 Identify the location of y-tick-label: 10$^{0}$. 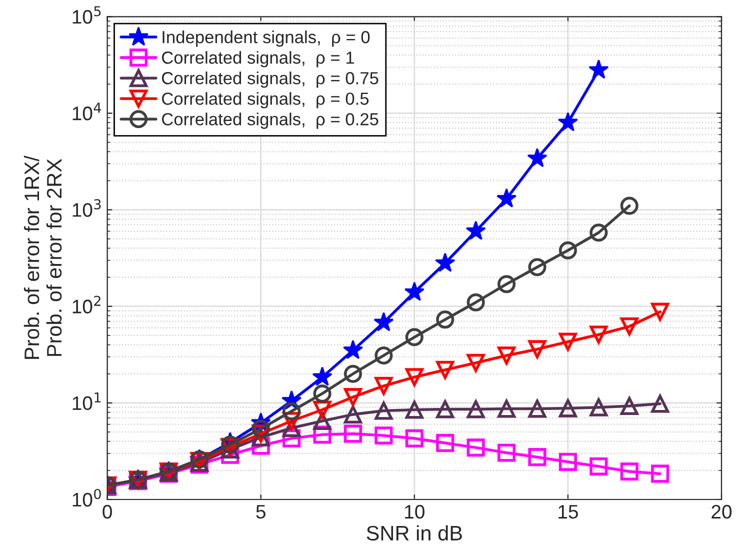
(86, 497).